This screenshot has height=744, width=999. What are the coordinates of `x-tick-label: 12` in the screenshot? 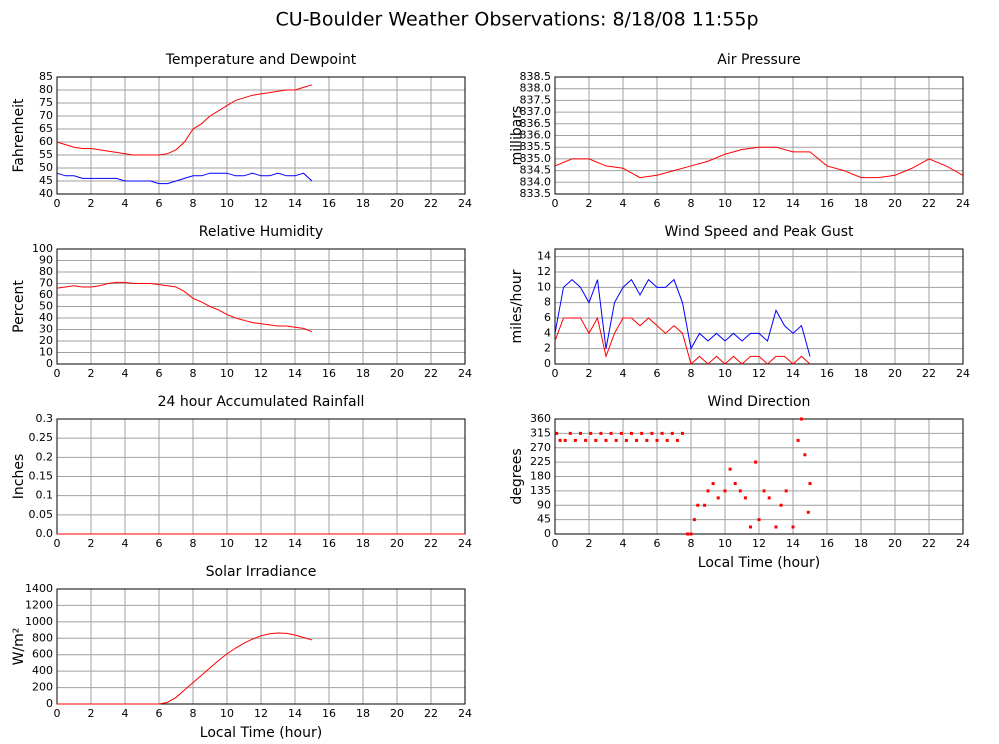 It's located at (261, 203).